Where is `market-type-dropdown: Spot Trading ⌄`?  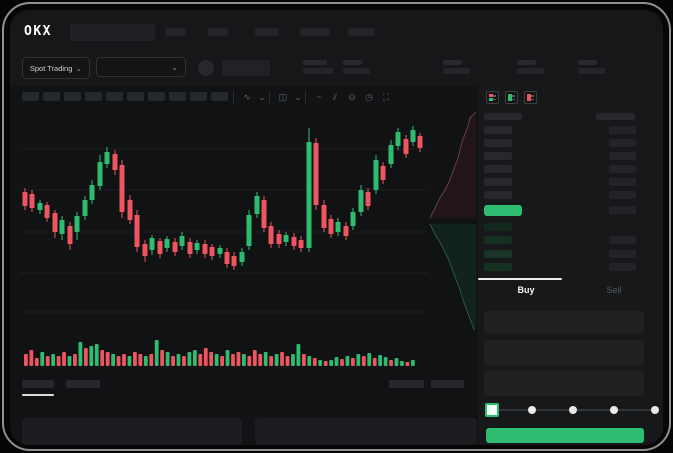 market-type-dropdown: Spot Trading ⌄ is located at coordinates (56, 68).